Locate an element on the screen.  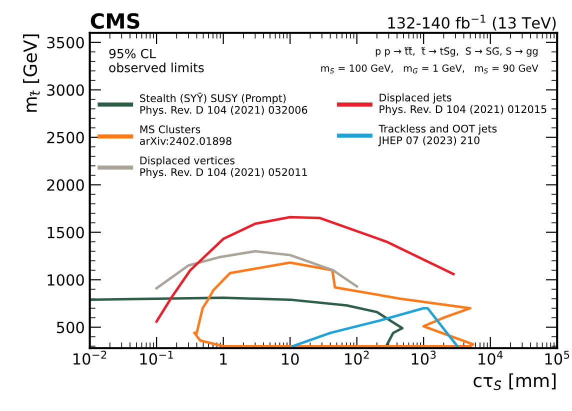
annotation: p p → t̃t̃̄, t̃ → tS̃g, S̃ → SG̃, S → gg is located at coordinates (457, 52).